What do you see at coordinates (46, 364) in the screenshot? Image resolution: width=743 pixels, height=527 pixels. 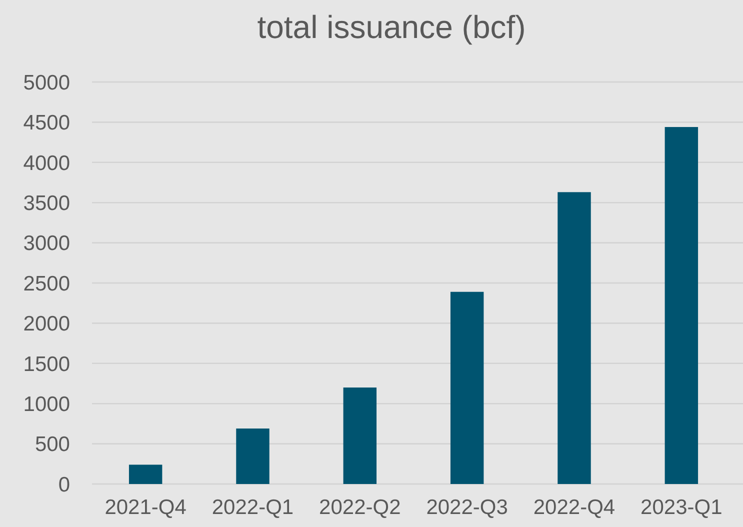 I see `y-tick-label: 1500` at bounding box center [46, 364].